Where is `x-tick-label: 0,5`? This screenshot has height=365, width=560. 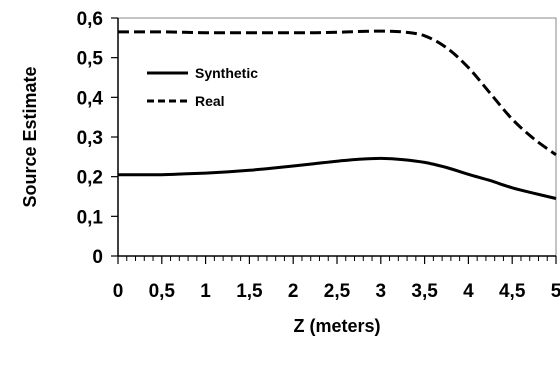 x-tick-label: 0,5 is located at coordinates (162, 291).